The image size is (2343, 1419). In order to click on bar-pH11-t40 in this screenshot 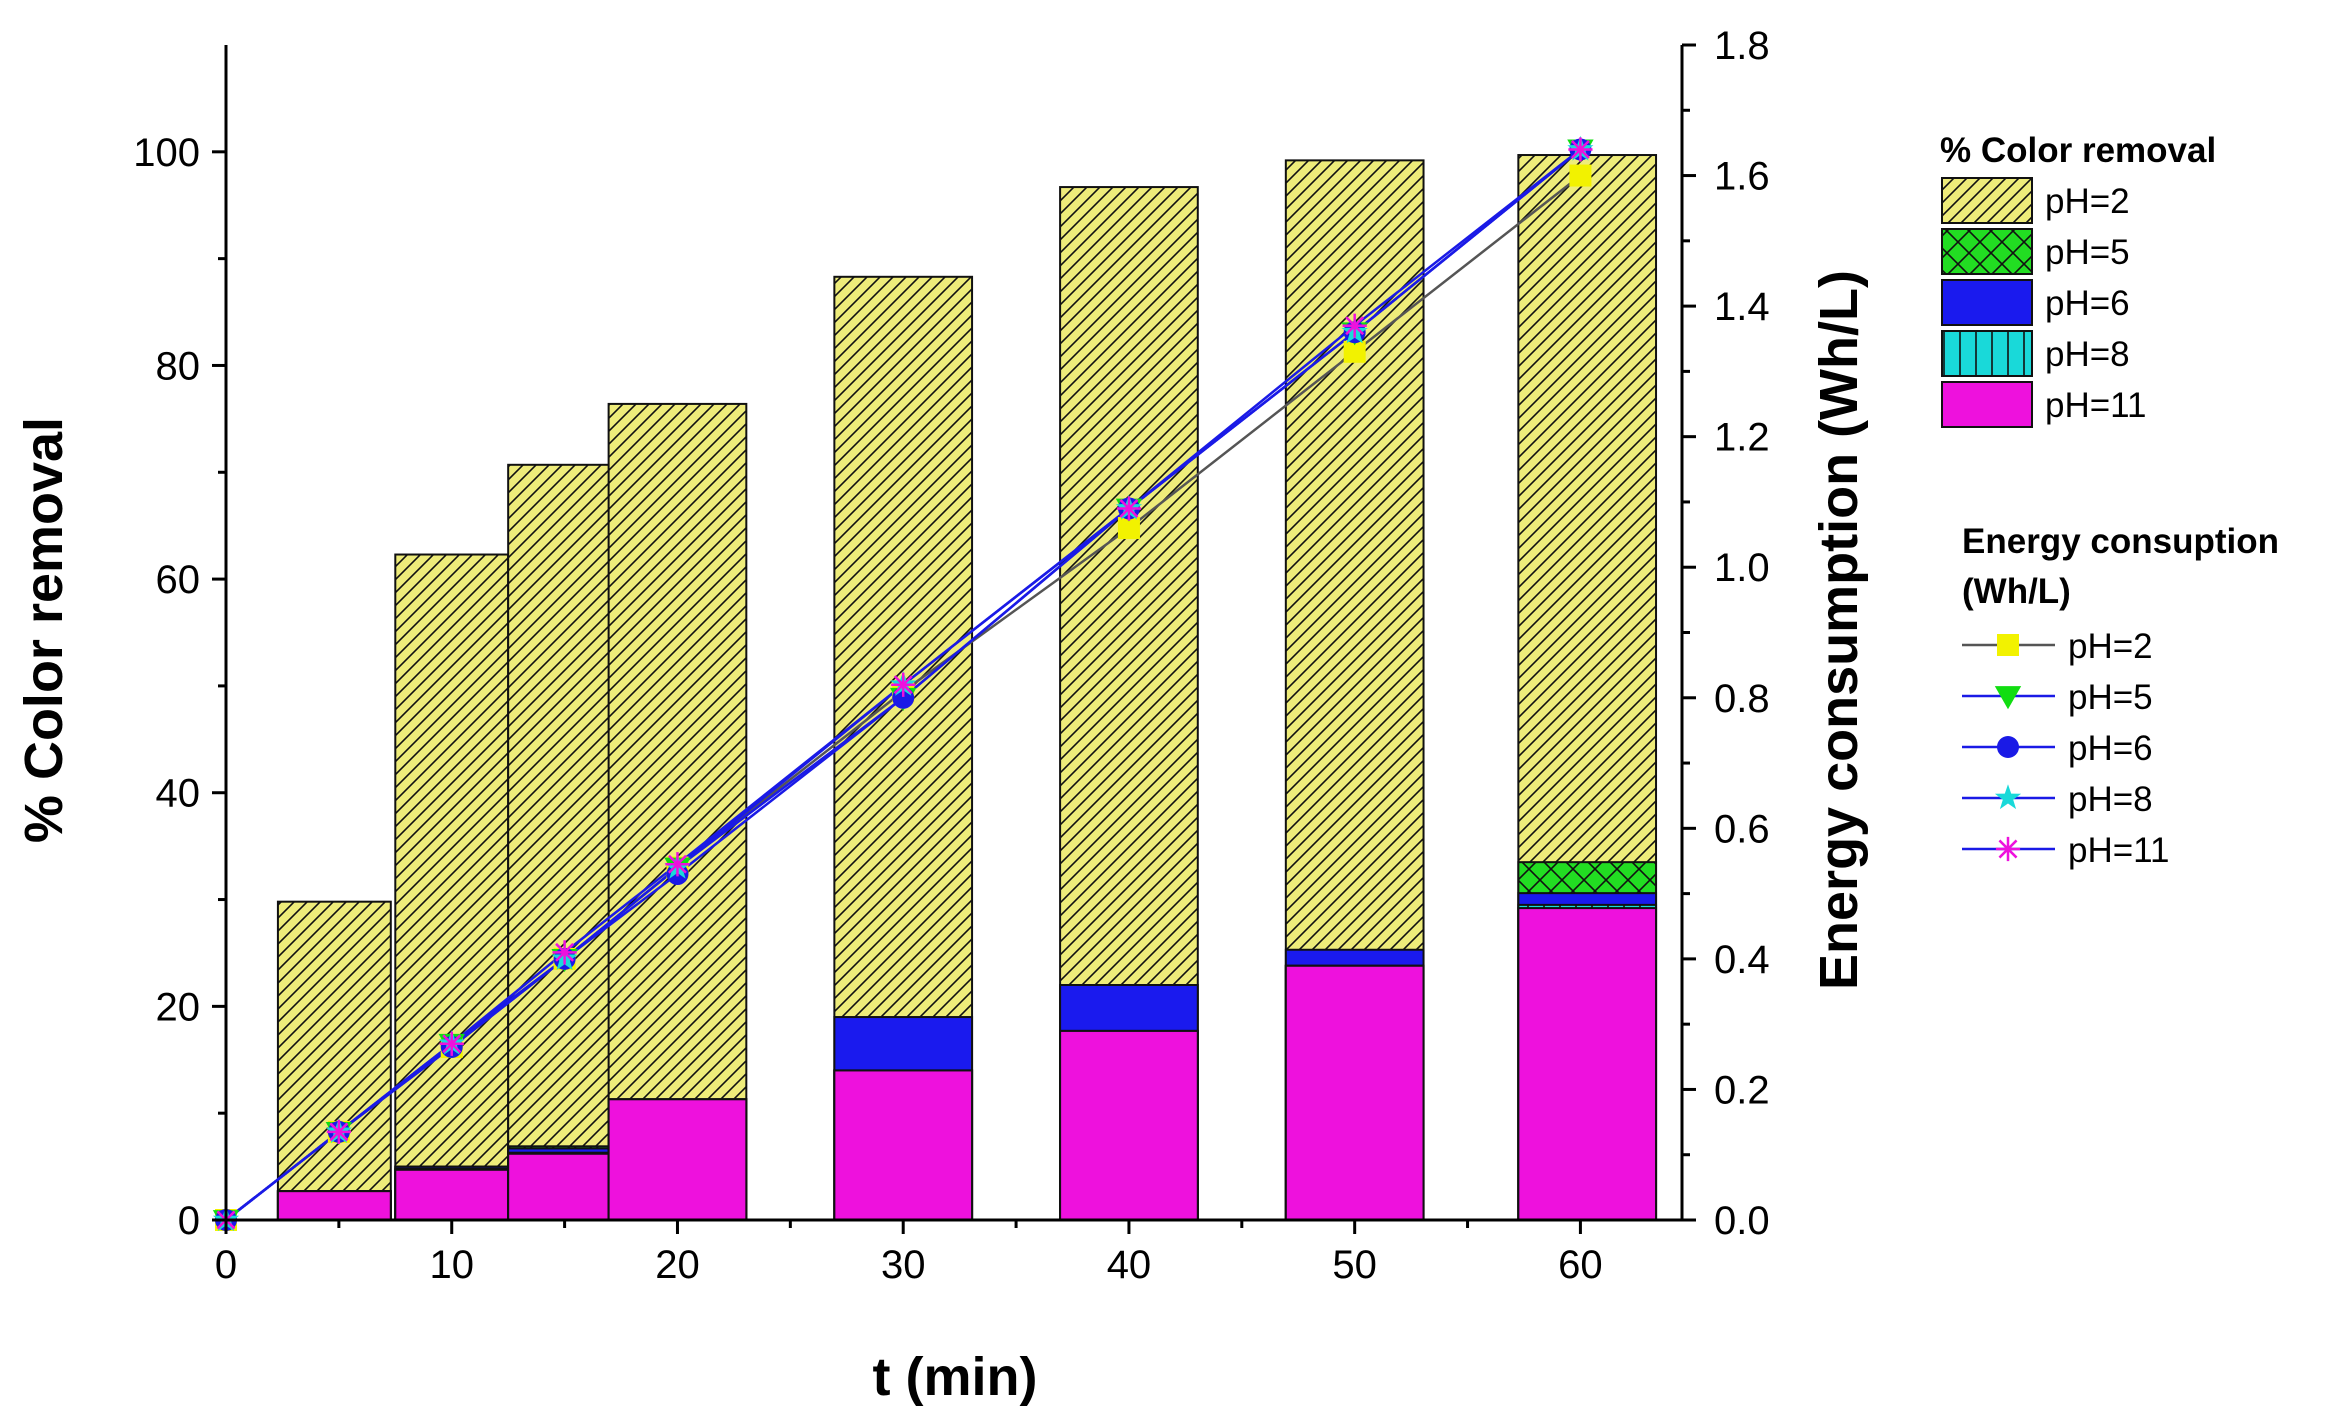, I will do `click(1129, 1125)`.